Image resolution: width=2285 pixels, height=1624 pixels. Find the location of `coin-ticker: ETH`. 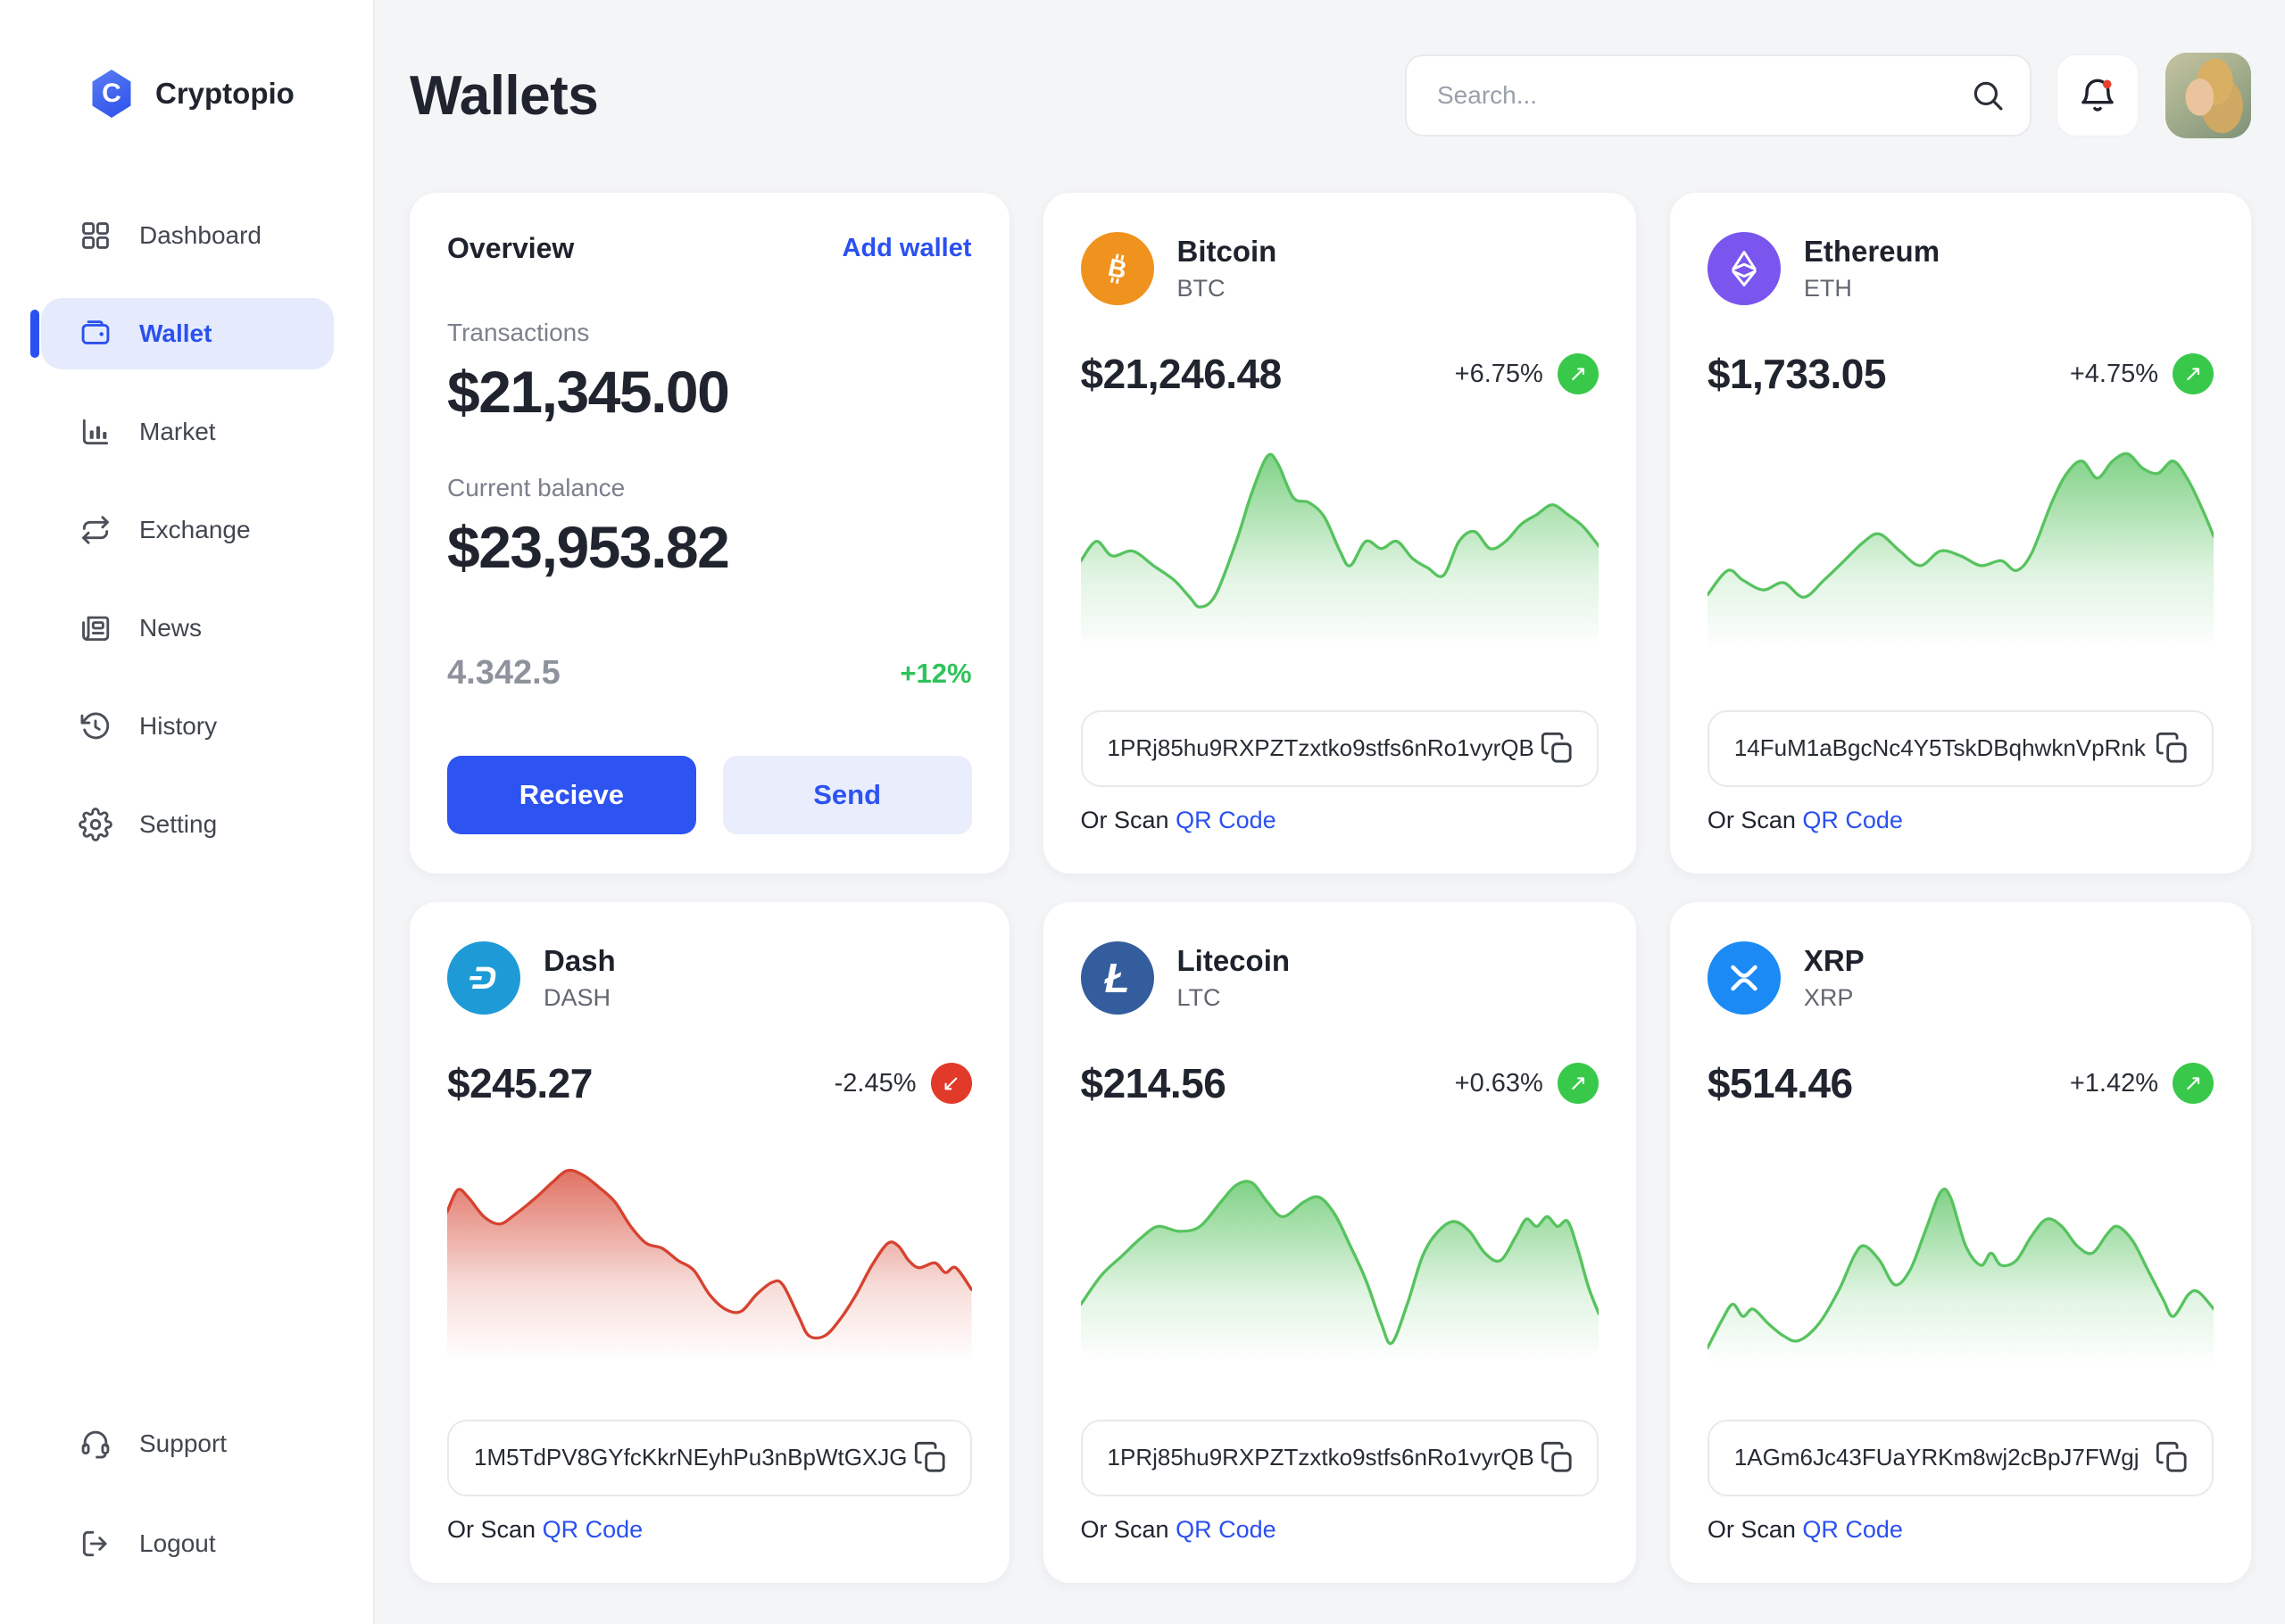

coin-ticker: ETH is located at coordinates (1827, 288).